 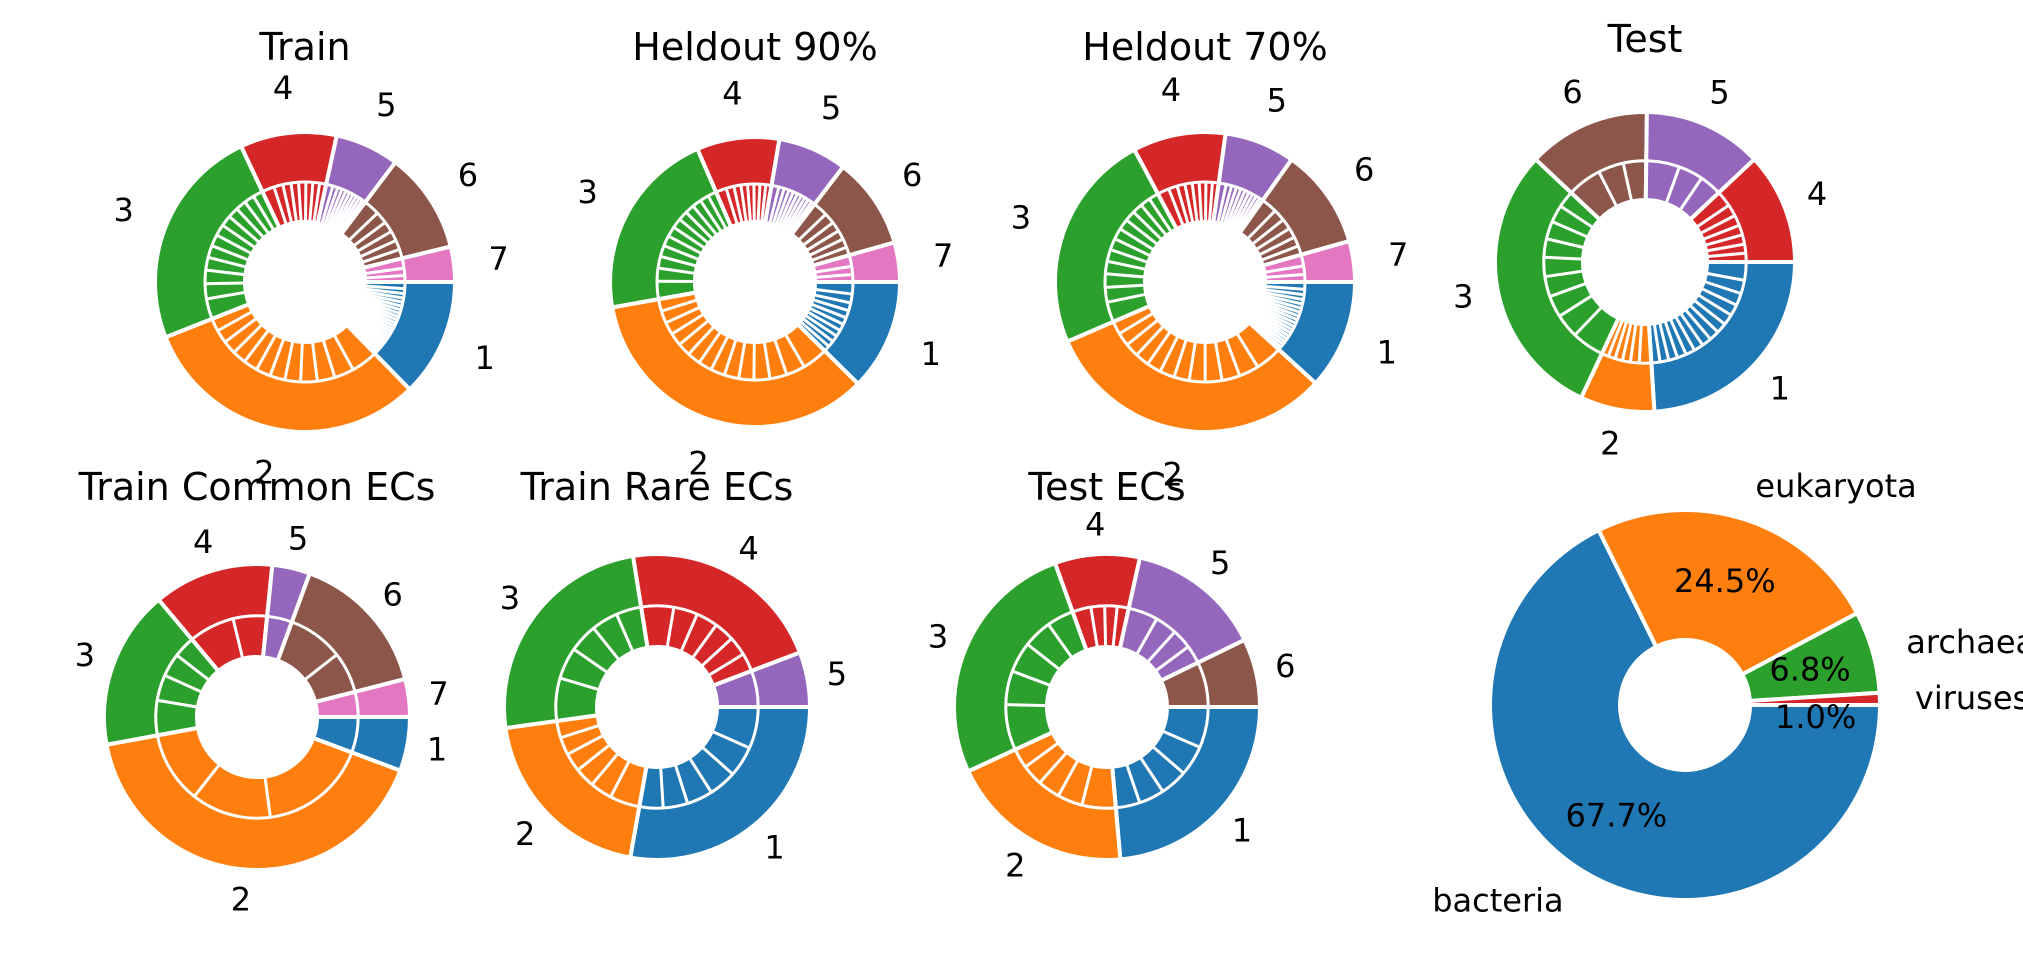 I want to click on chart-title: Train Rare ECs, so click(x=657, y=487).